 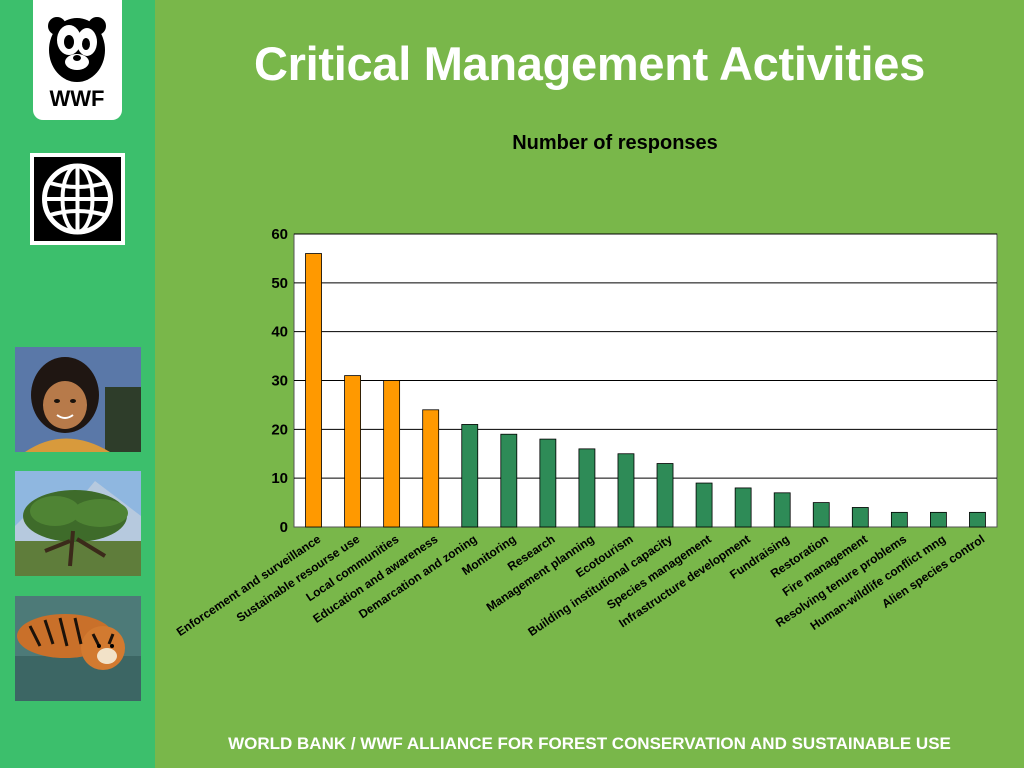 I want to click on y-tick-label: 20, so click(x=279, y=429).